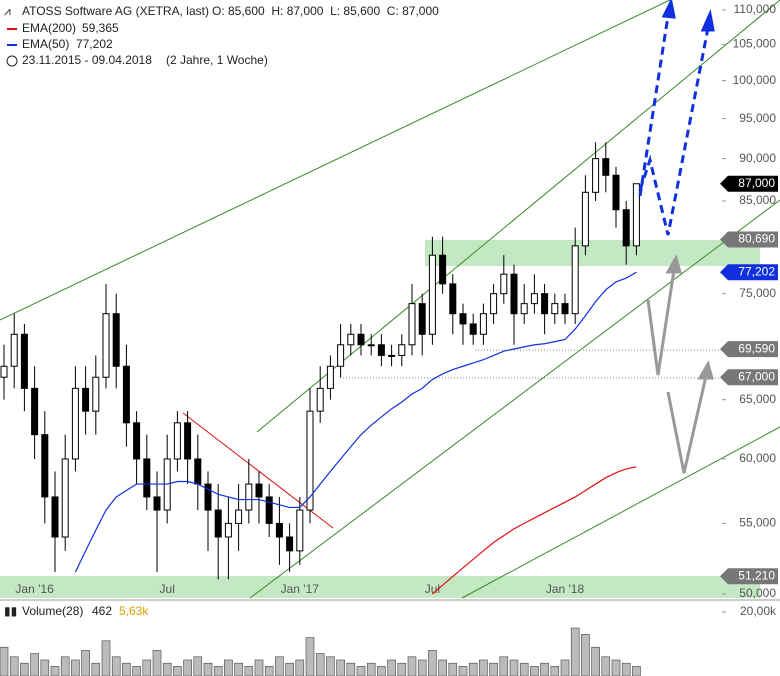 The width and height of the screenshot is (780, 676). What do you see at coordinates (756, 575) in the screenshot?
I see `level-label: 51,210` at bounding box center [756, 575].